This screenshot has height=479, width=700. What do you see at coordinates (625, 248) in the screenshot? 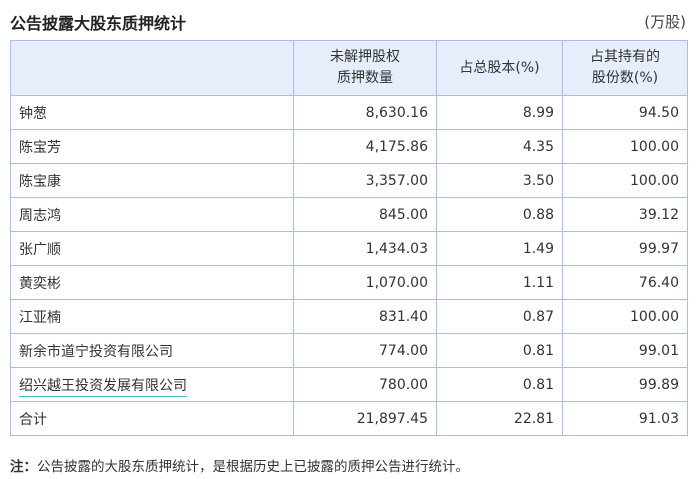
I see `table-cell: 99.97` at bounding box center [625, 248].